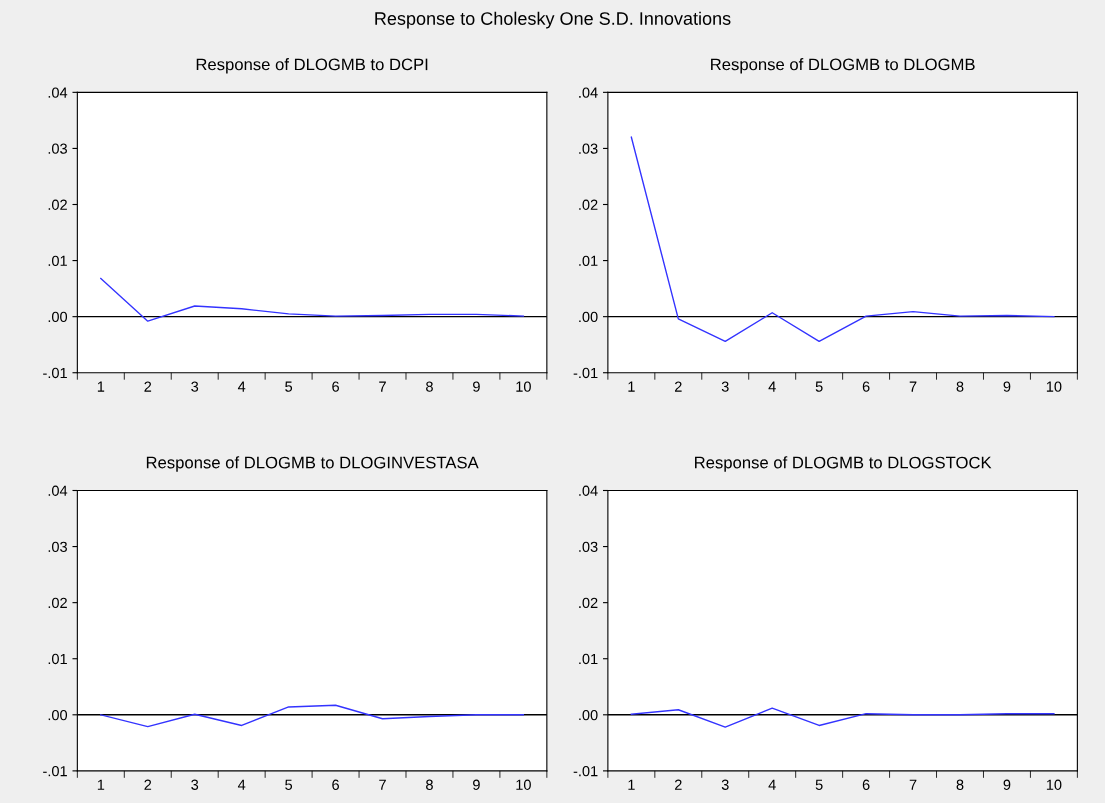 The width and height of the screenshot is (1105, 803). I want to click on chart-title: Response of DLOGMB to DCPI, so click(312, 66).